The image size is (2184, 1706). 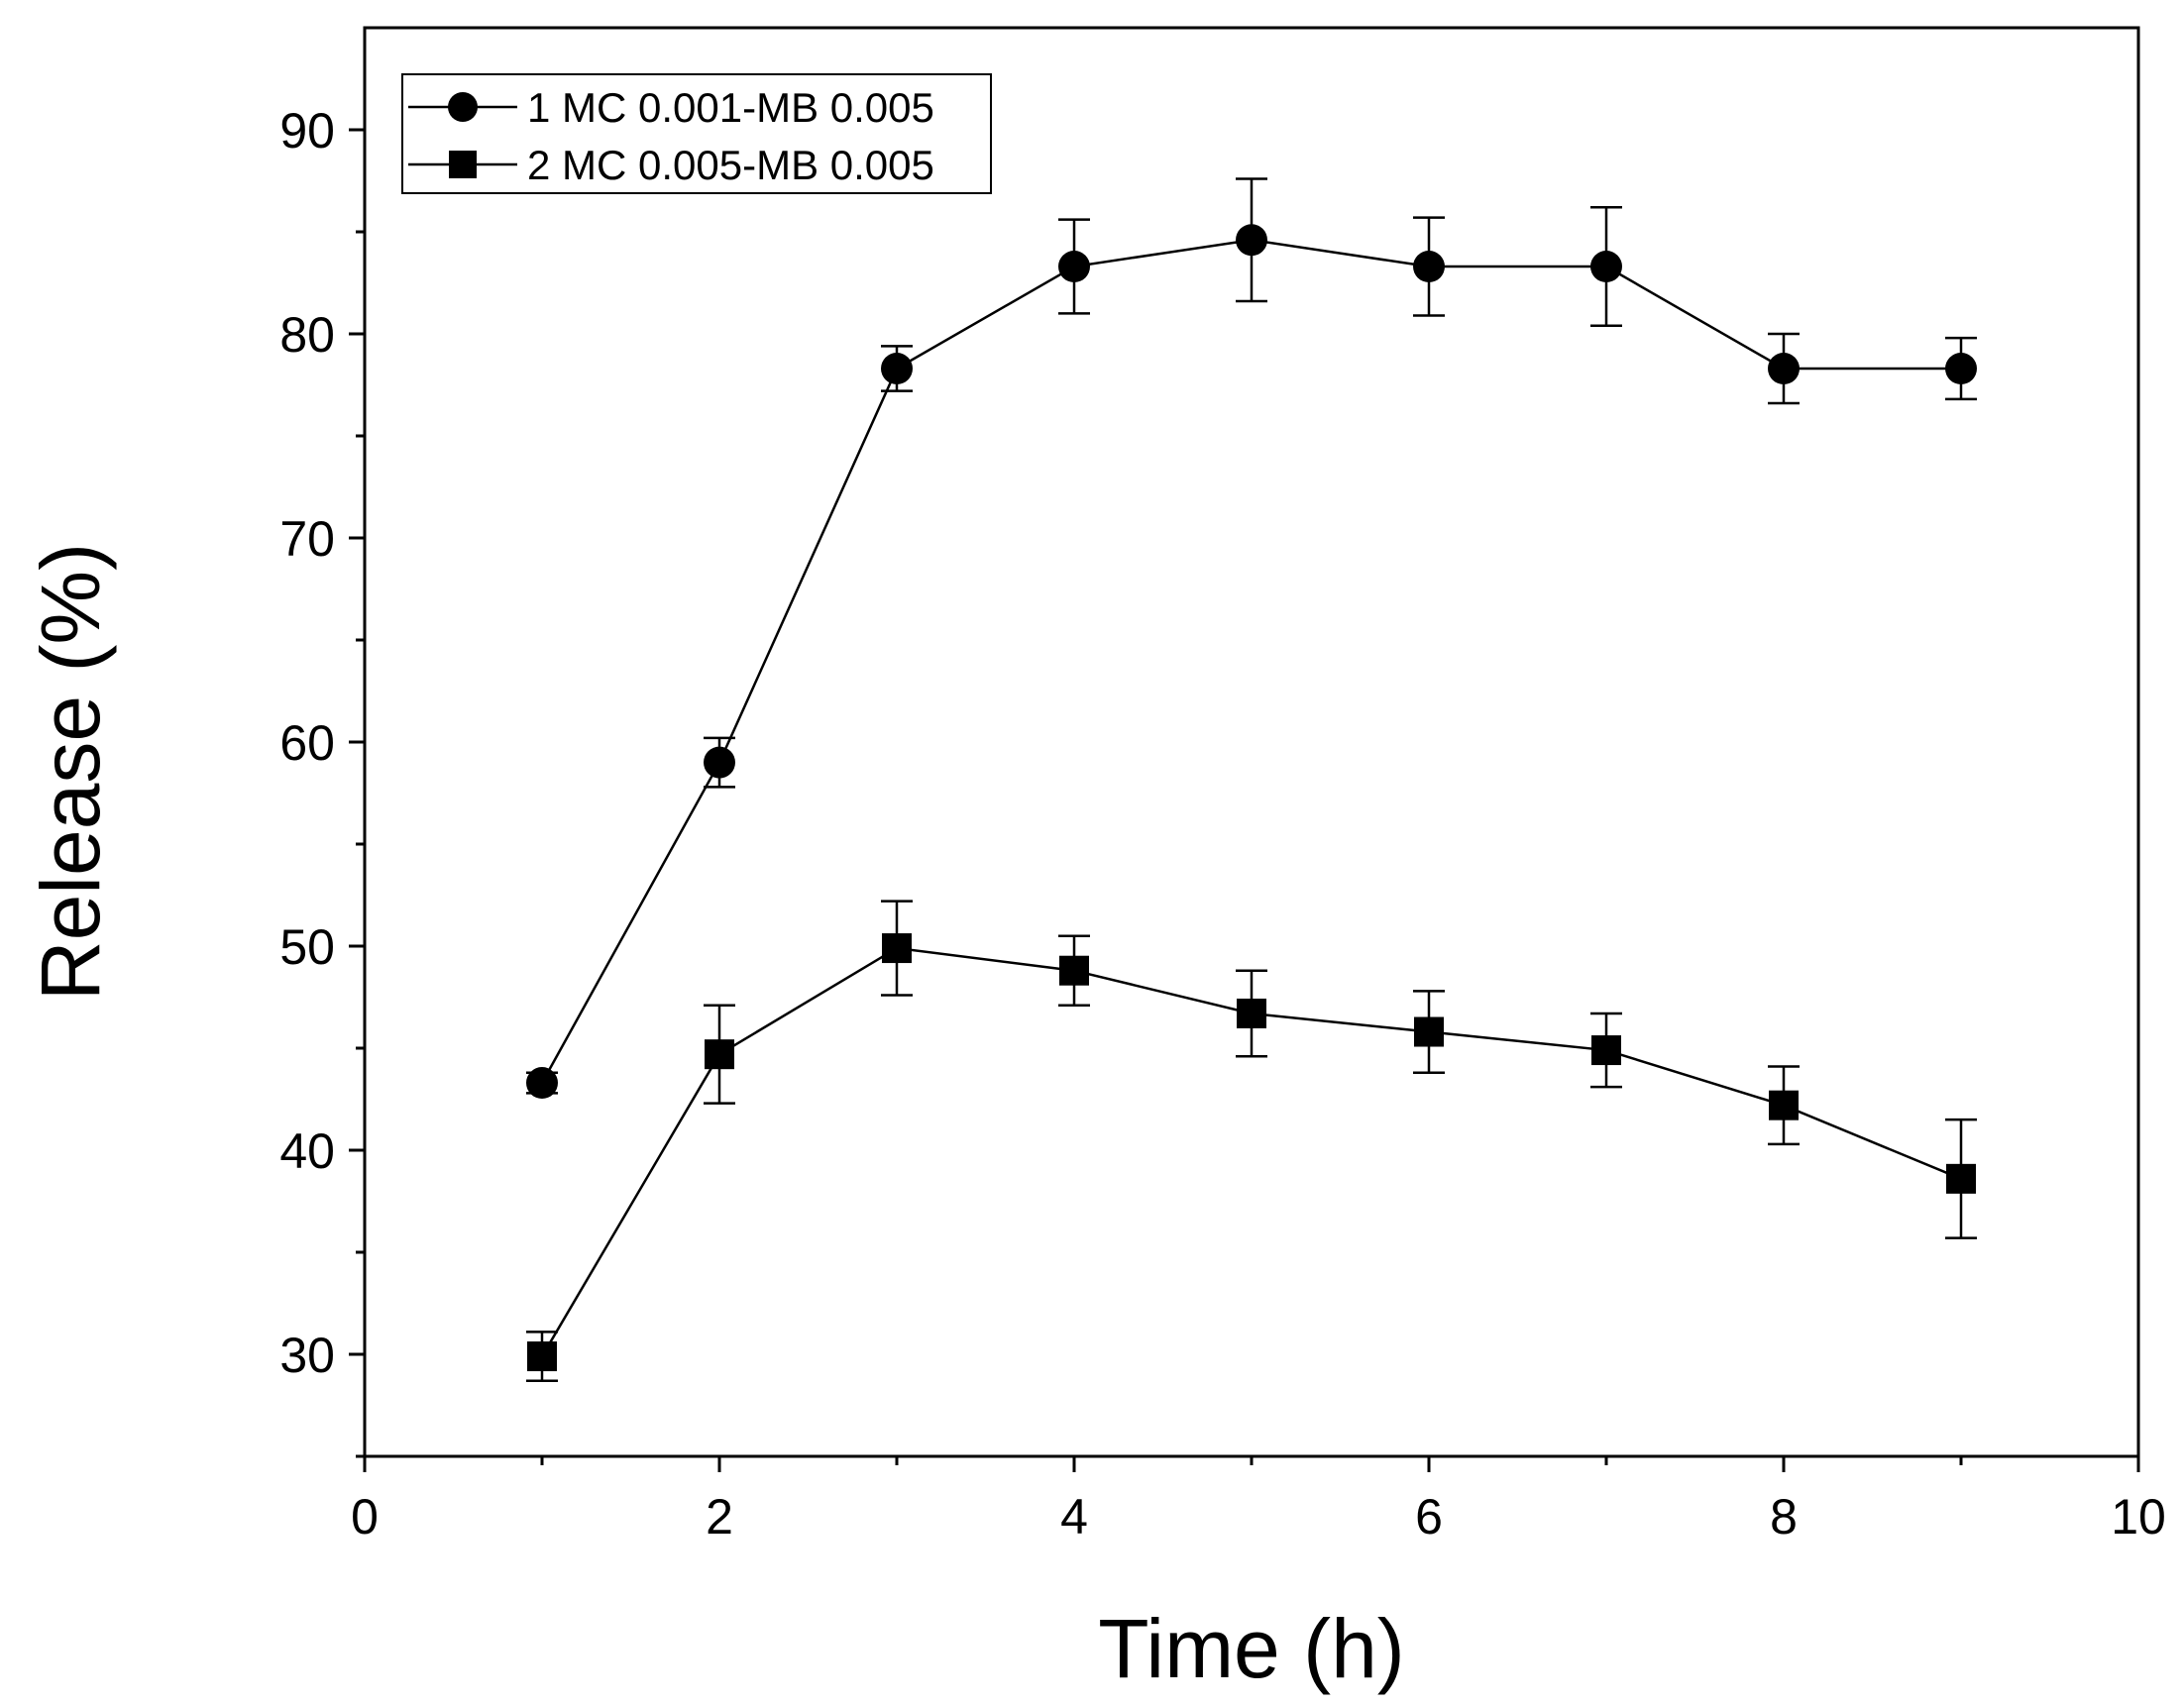 What do you see at coordinates (719, 1517) in the screenshot?
I see `x-tick-label: 2` at bounding box center [719, 1517].